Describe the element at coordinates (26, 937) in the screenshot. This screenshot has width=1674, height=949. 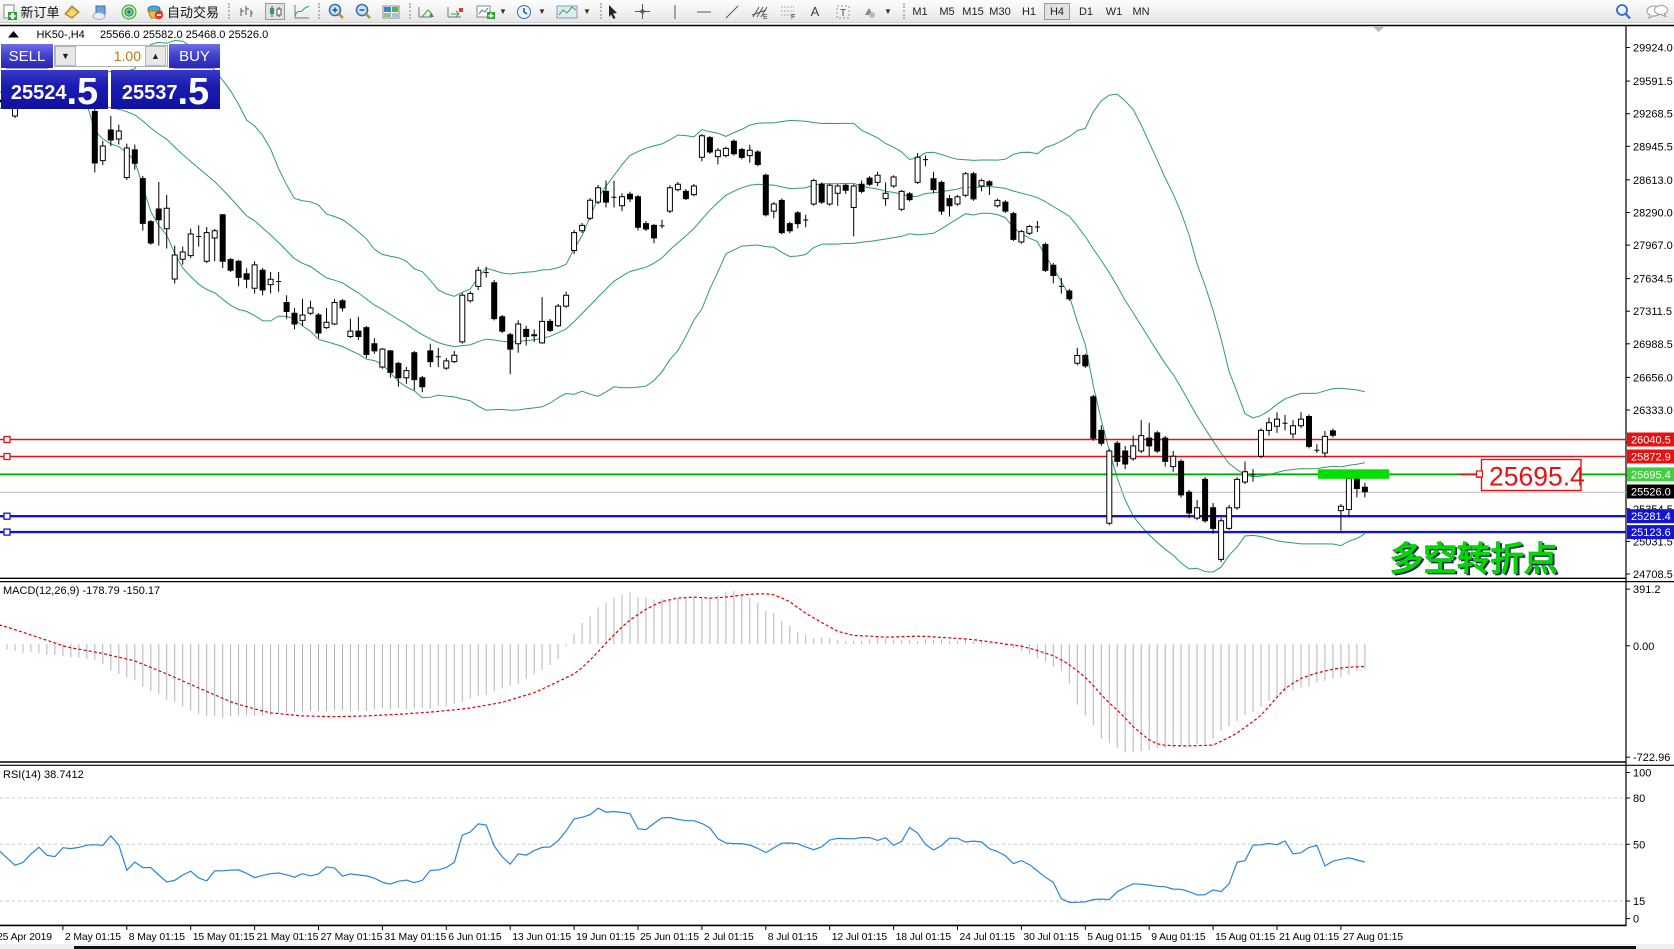
I see `svg-text: 25 Apr 2019` at that location.